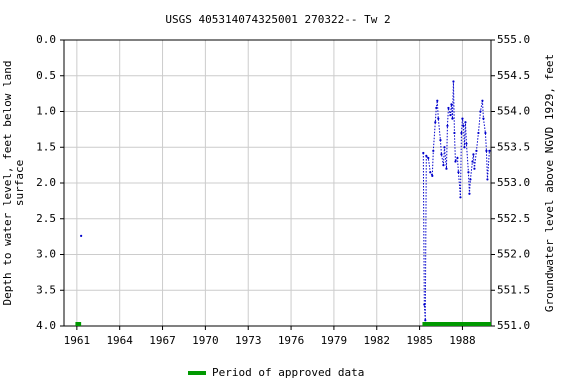 This screenshot has height=389, width=576. What do you see at coordinates (248, 340) in the screenshot?
I see `x-tick-label: 1973` at bounding box center [248, 340].